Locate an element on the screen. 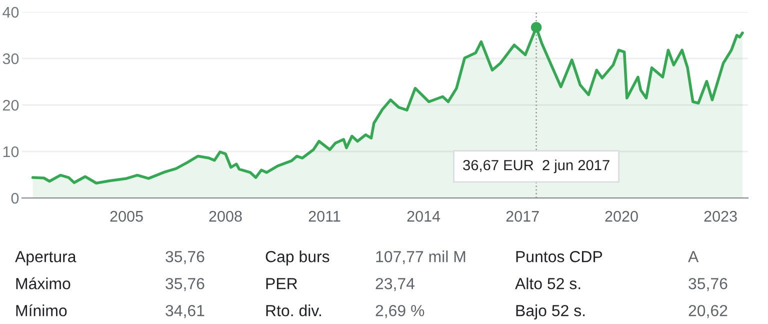  x-tick-label: 2005 is located at coordinates (126, 216).